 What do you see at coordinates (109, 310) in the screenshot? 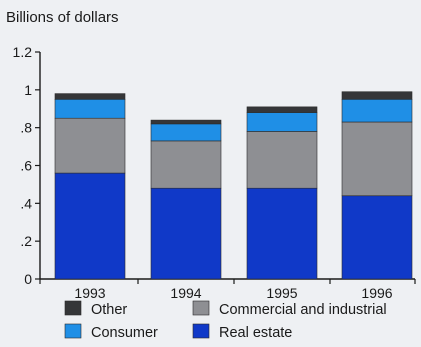
I see `legend-label-other: Other` at bounding box center [109, 310].